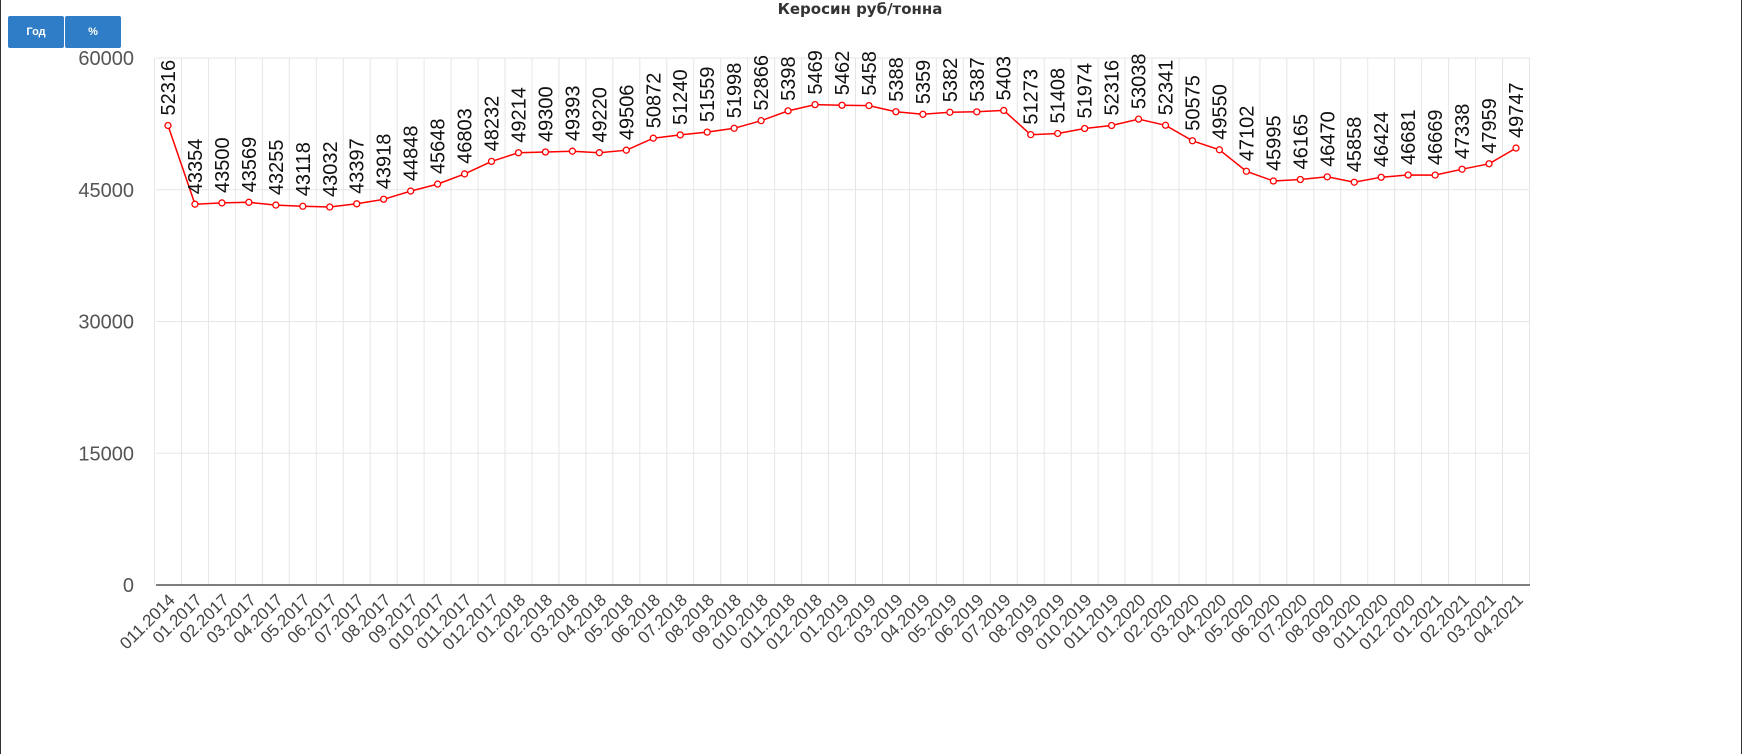  I want to click on data-label: 46424, so click(1382, 140).